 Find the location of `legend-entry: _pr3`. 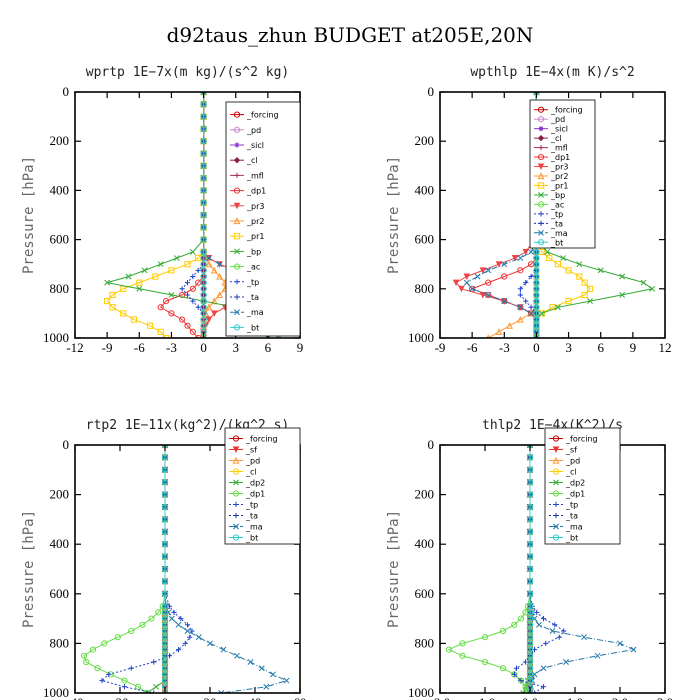

legend-entry: _pr3 is located at coordinates (559, 167).